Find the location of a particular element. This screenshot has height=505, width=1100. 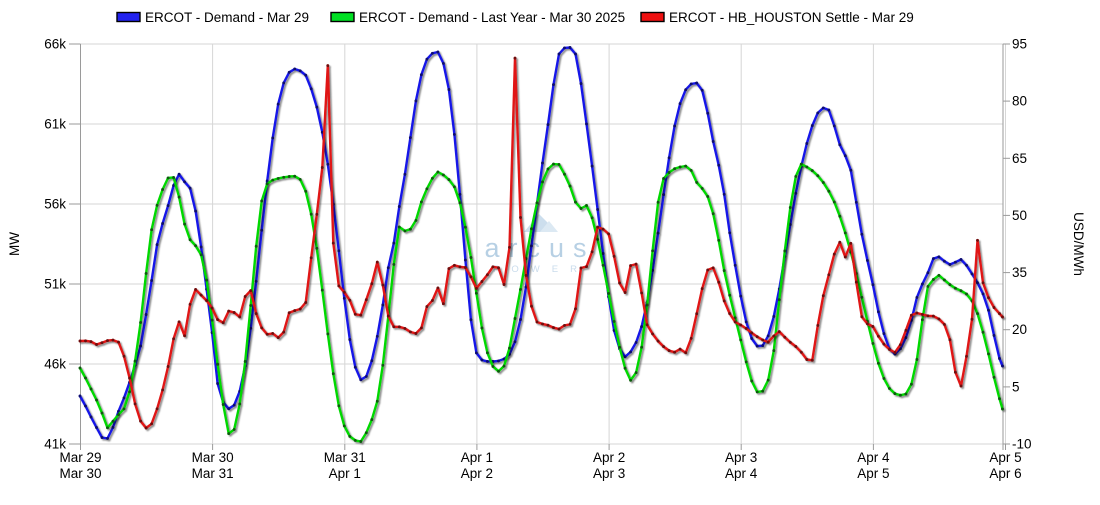

svg-text: USD/MWh is located at coordinates (1078, 244).